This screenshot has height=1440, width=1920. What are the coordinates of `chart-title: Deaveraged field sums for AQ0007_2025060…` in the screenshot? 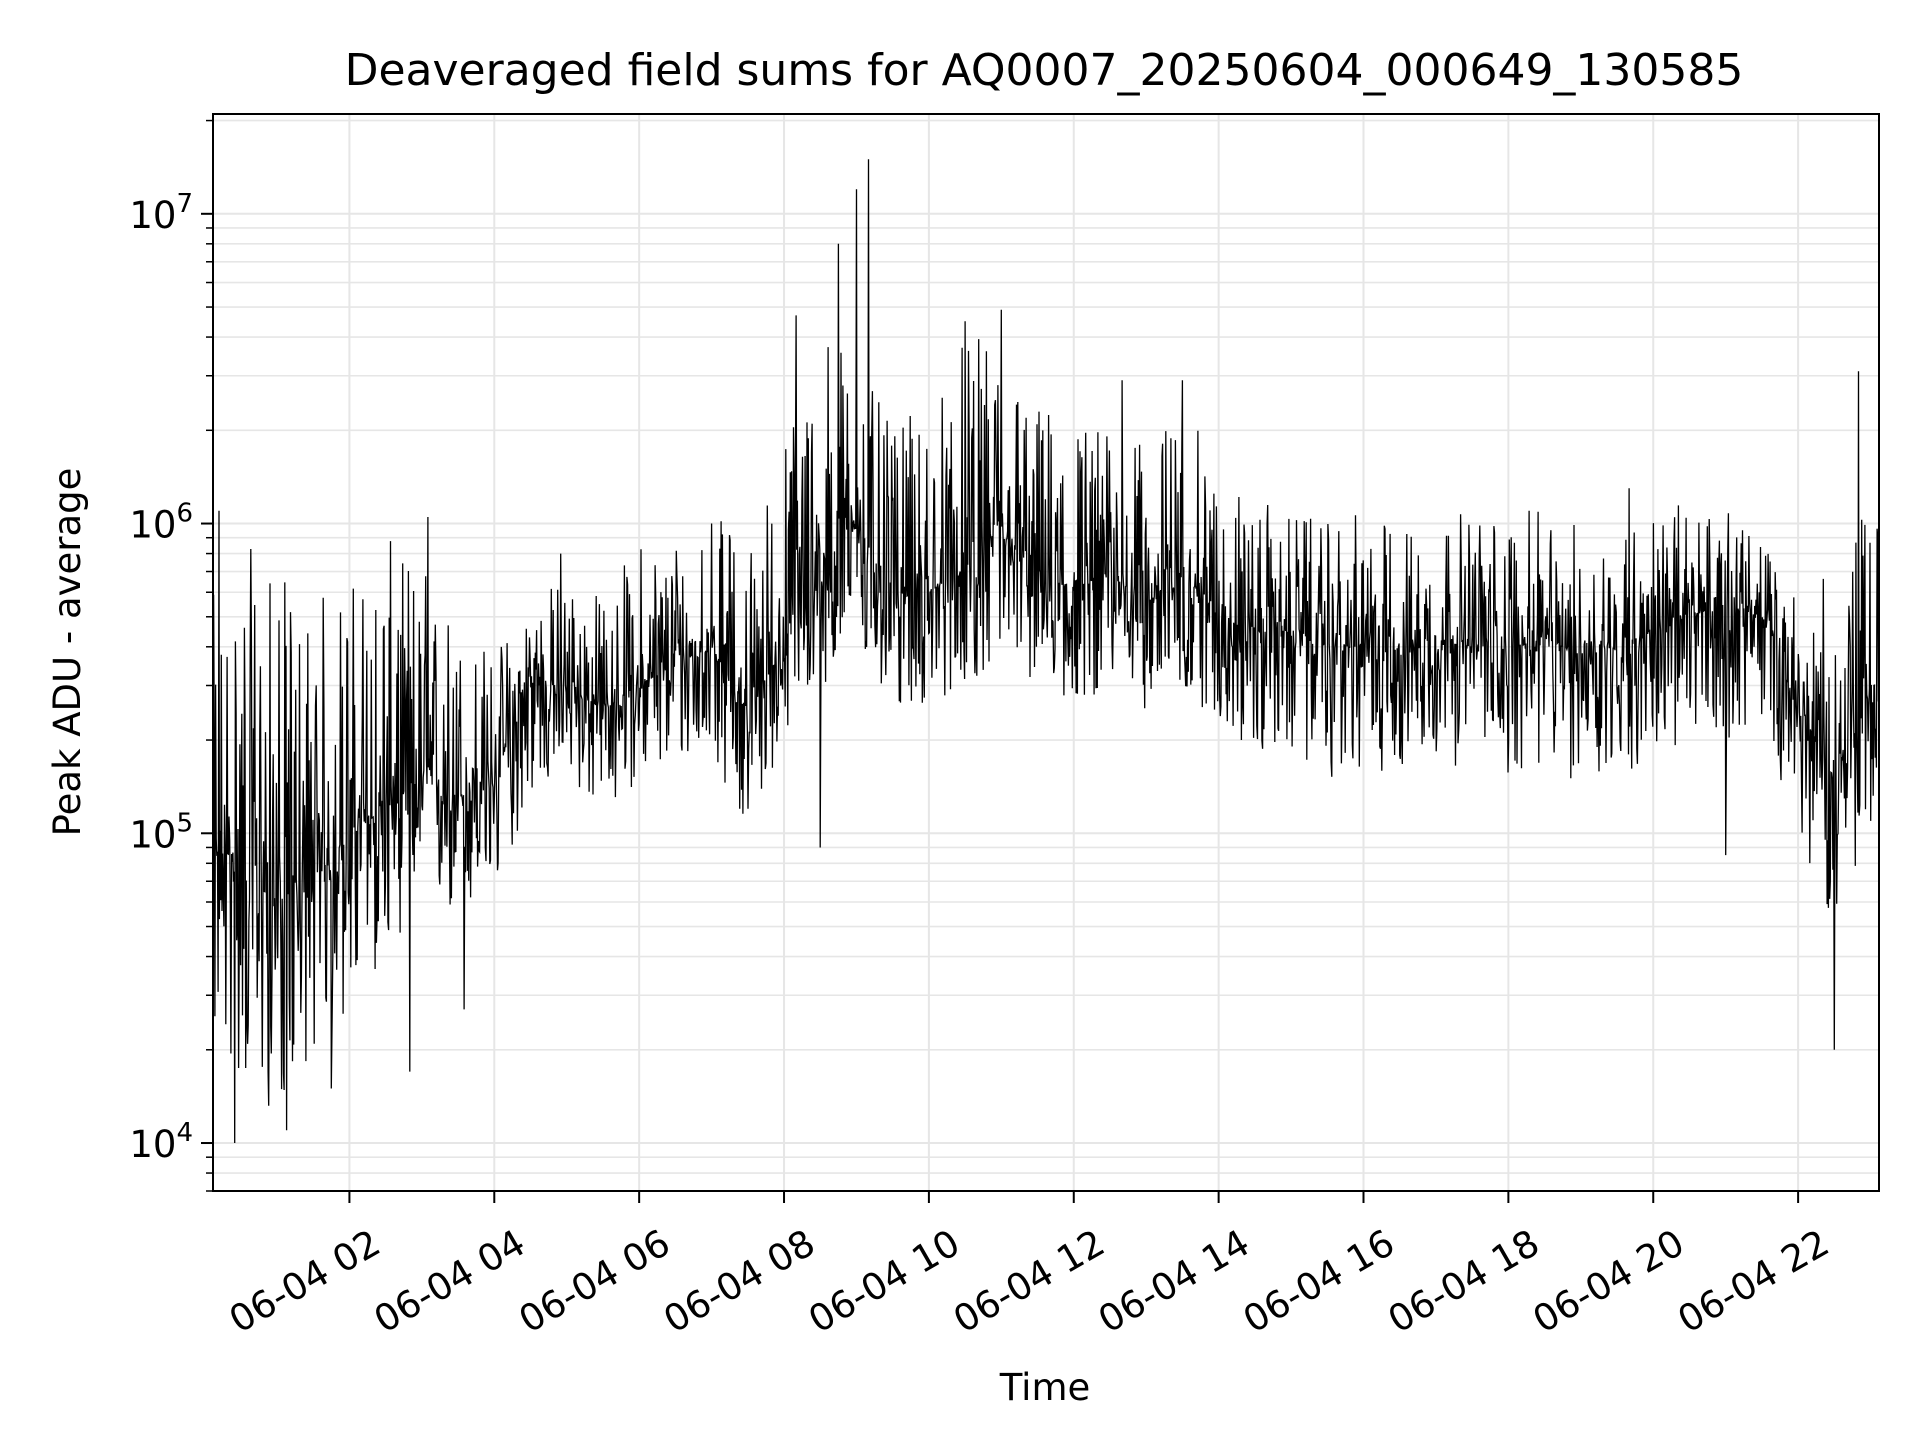 It's located at (1044, 70).